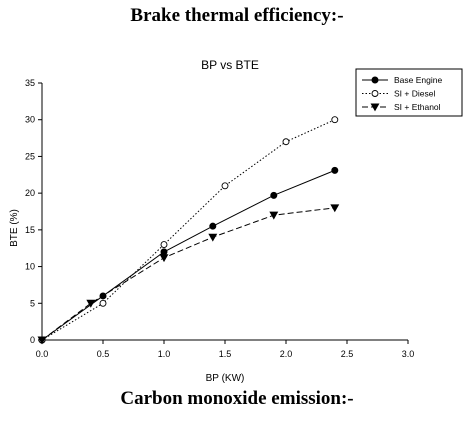 This screenshot has height=429, width=474. I want to click on x-tick-label: 1.0, so click(164, 354).